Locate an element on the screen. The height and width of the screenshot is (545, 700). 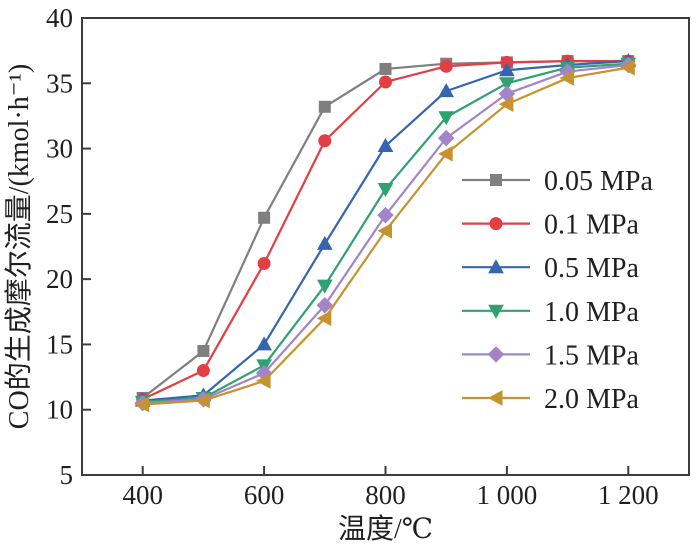
triangle-left-icon is located at coordinates (495, 398).